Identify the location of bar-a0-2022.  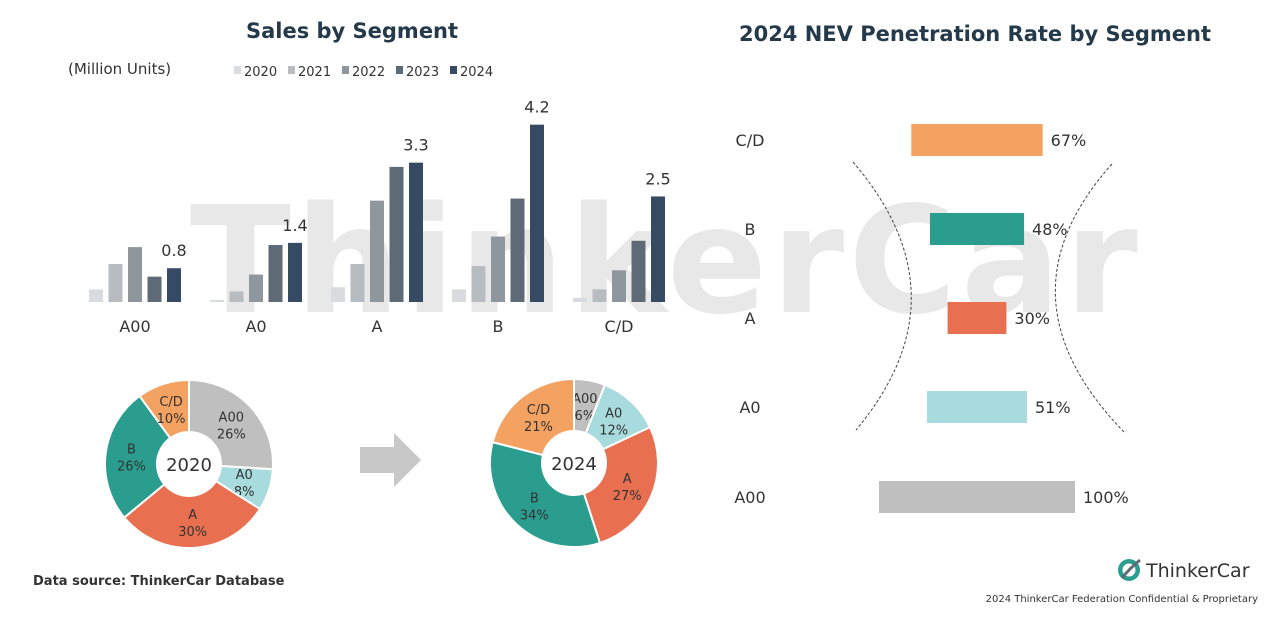
(256, 288).